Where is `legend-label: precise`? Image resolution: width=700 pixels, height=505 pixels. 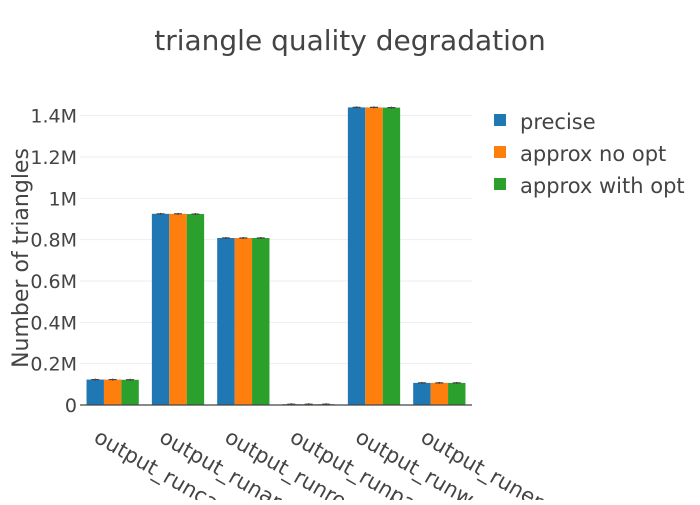
legend-label: precise is located at coordinates (558, 122).